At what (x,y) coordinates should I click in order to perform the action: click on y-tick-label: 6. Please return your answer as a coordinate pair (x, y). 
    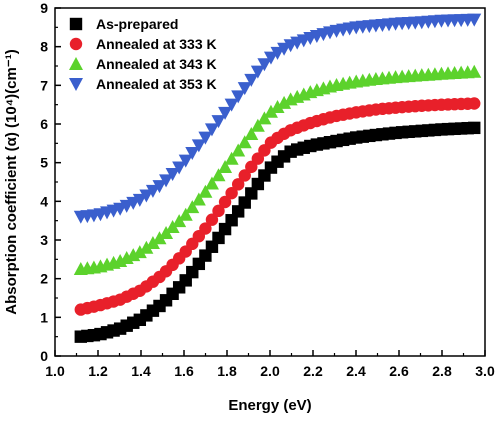
    Looking at the image, I should click on (44, 124).